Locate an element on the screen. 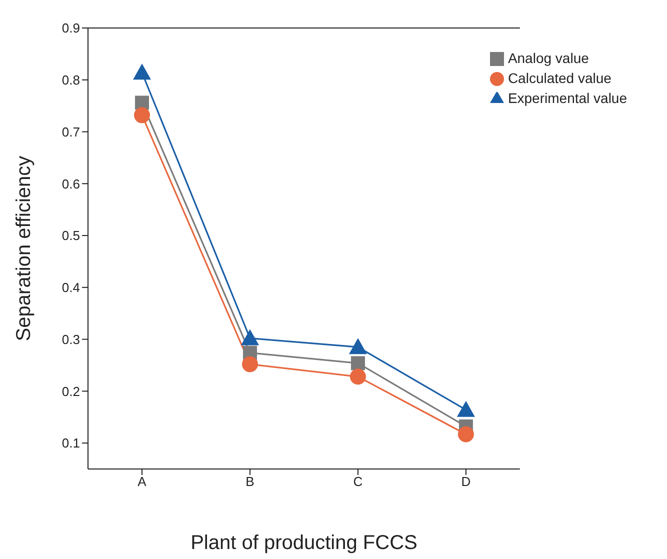 The width and height of the screenshot is (667, 559). legend-label: Experimental value is located at coordinates (567, 98).